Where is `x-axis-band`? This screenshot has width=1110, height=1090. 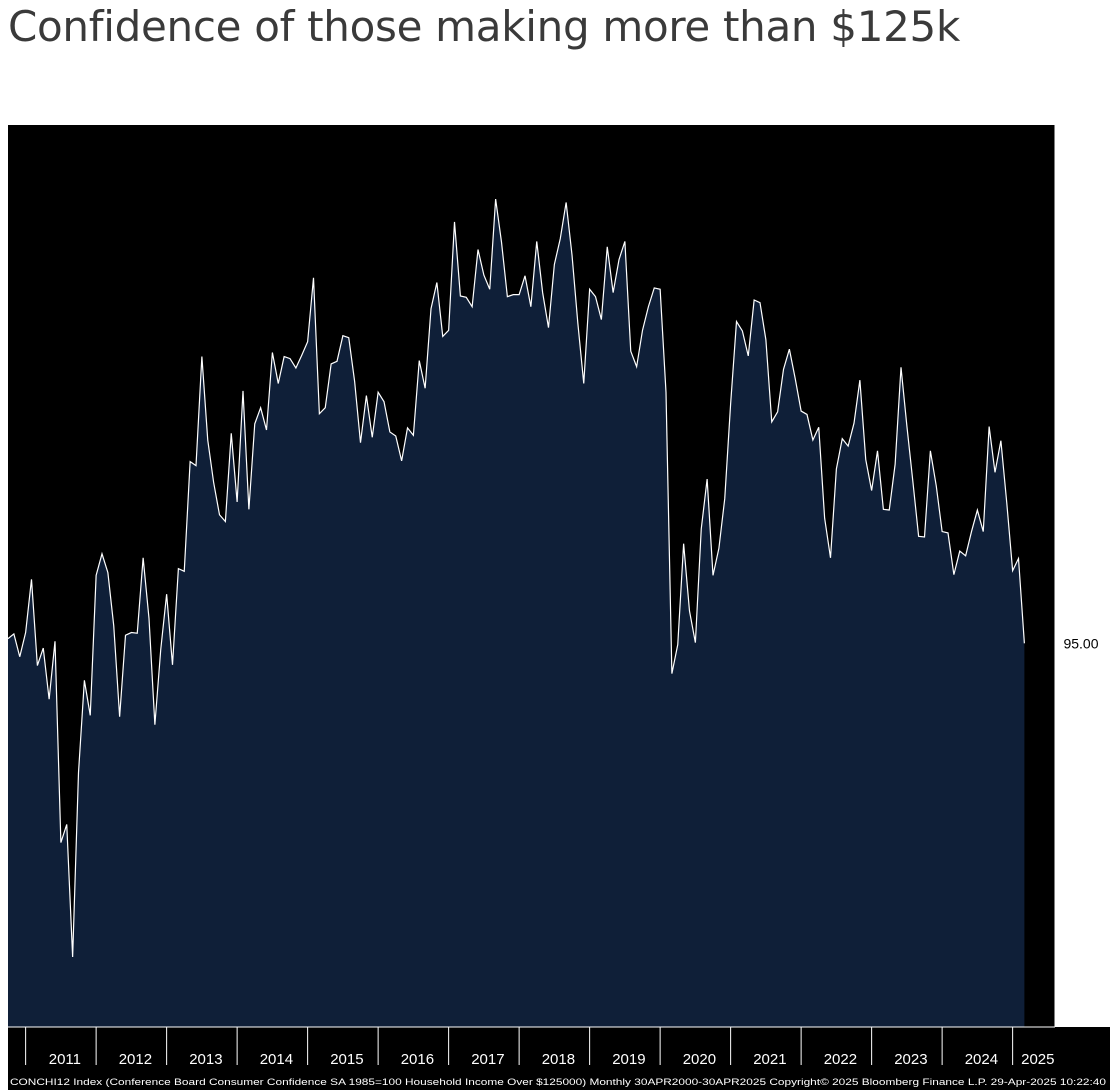 x-axis-band is located at coordinates (559, 1058).